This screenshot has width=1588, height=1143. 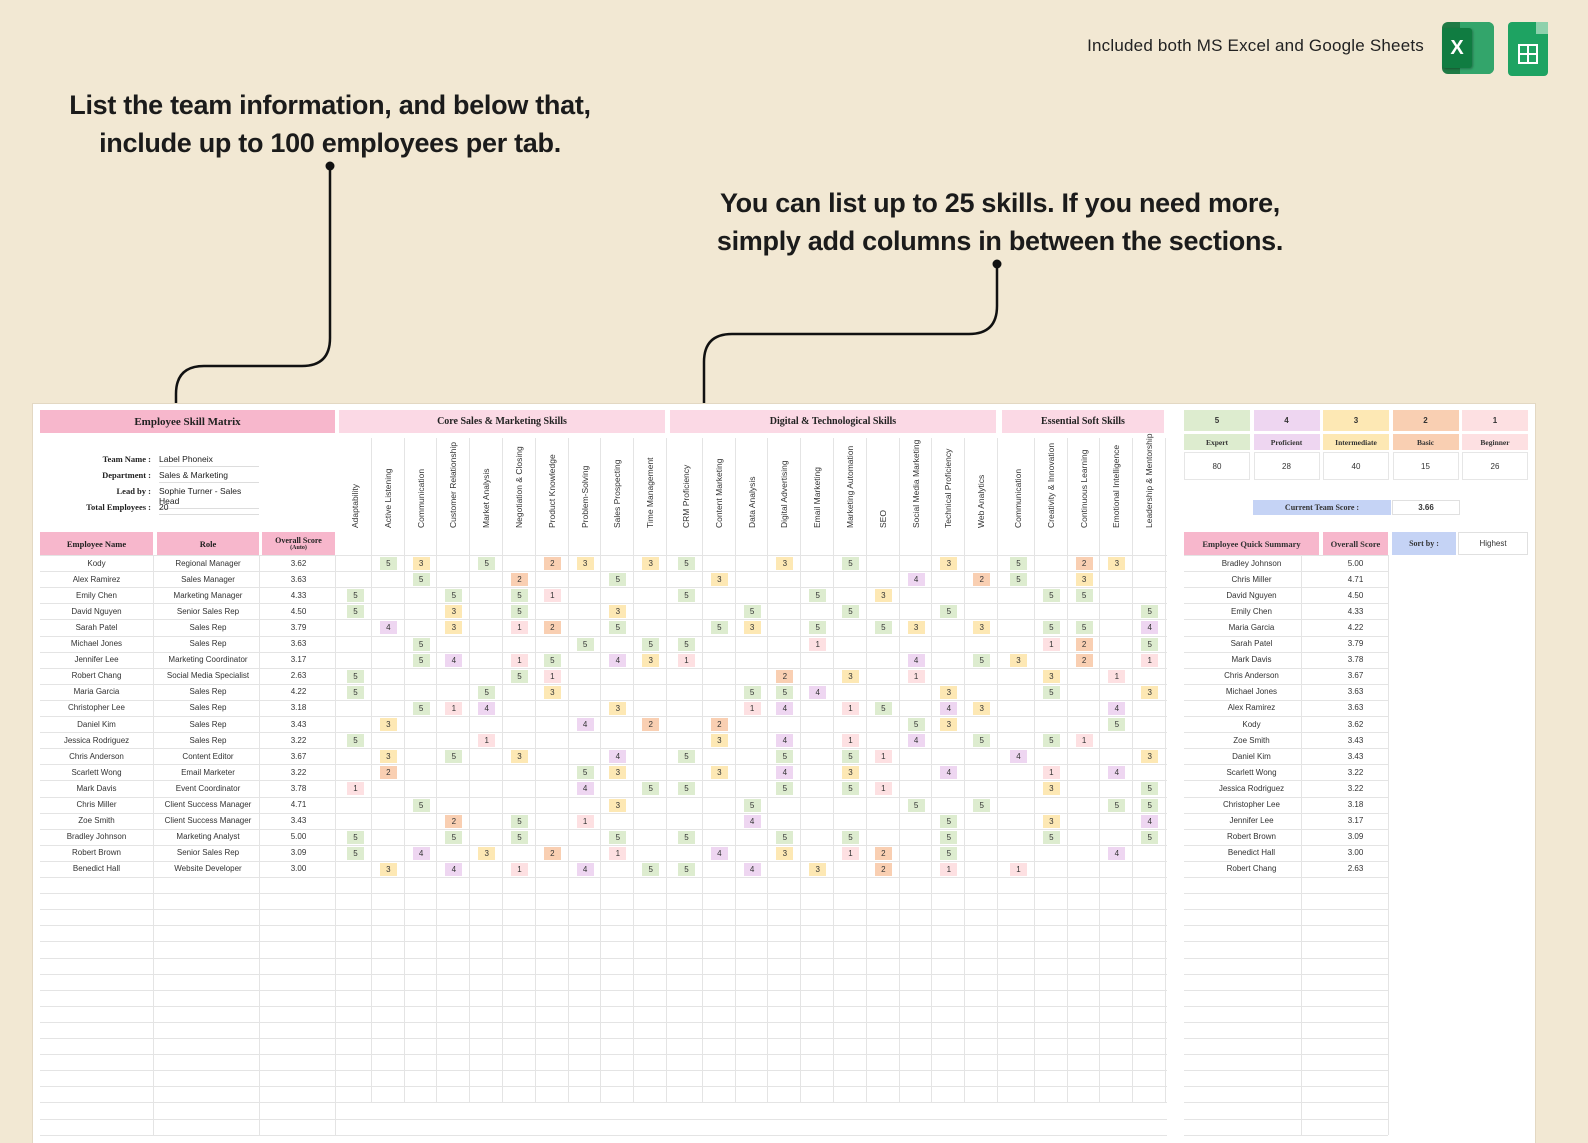 I want to click on team-info-value: Label Phoneix, so click(x=209, y=460).